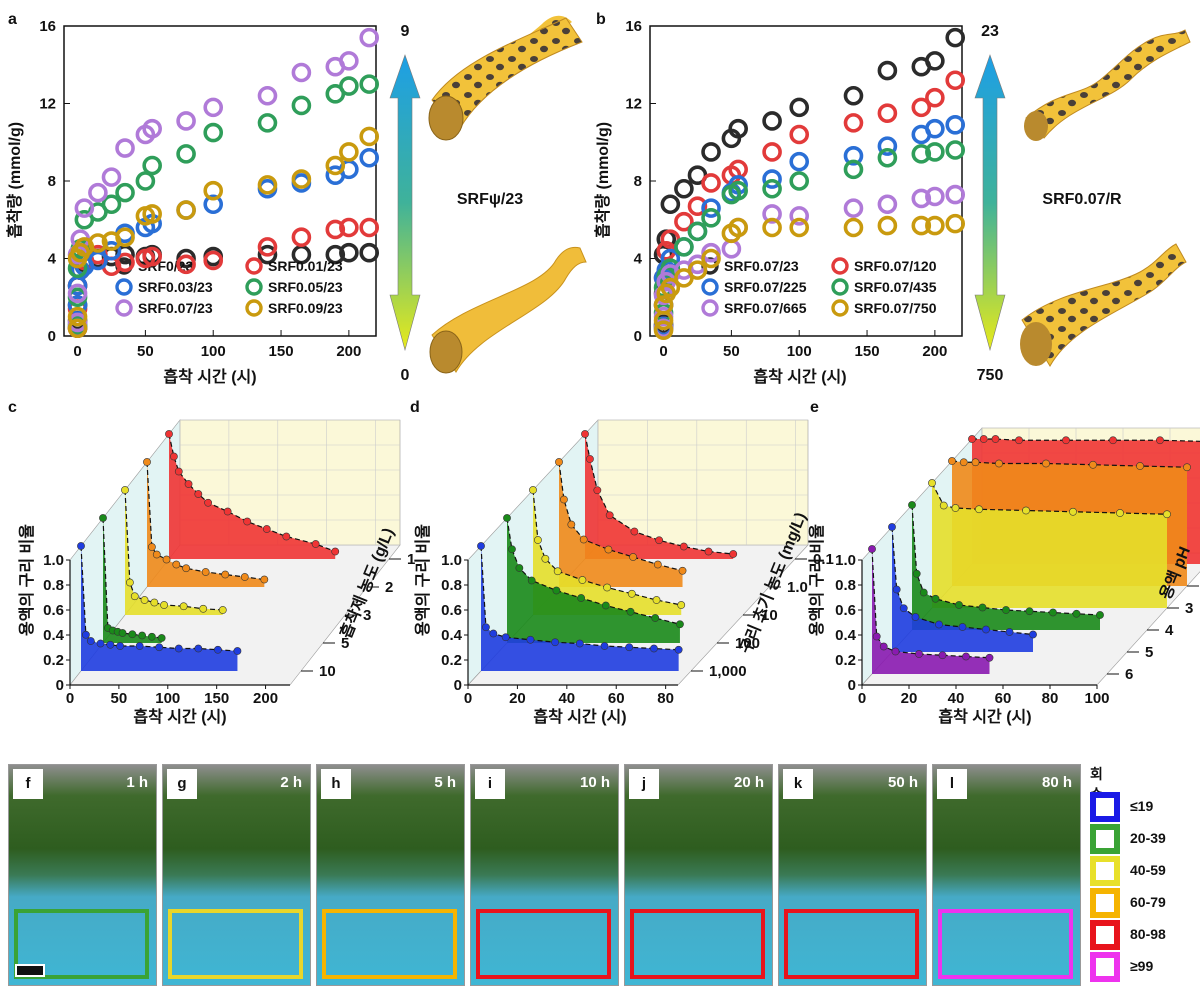  I want to click on recovery-label: 40-59, so click(1148, 870).